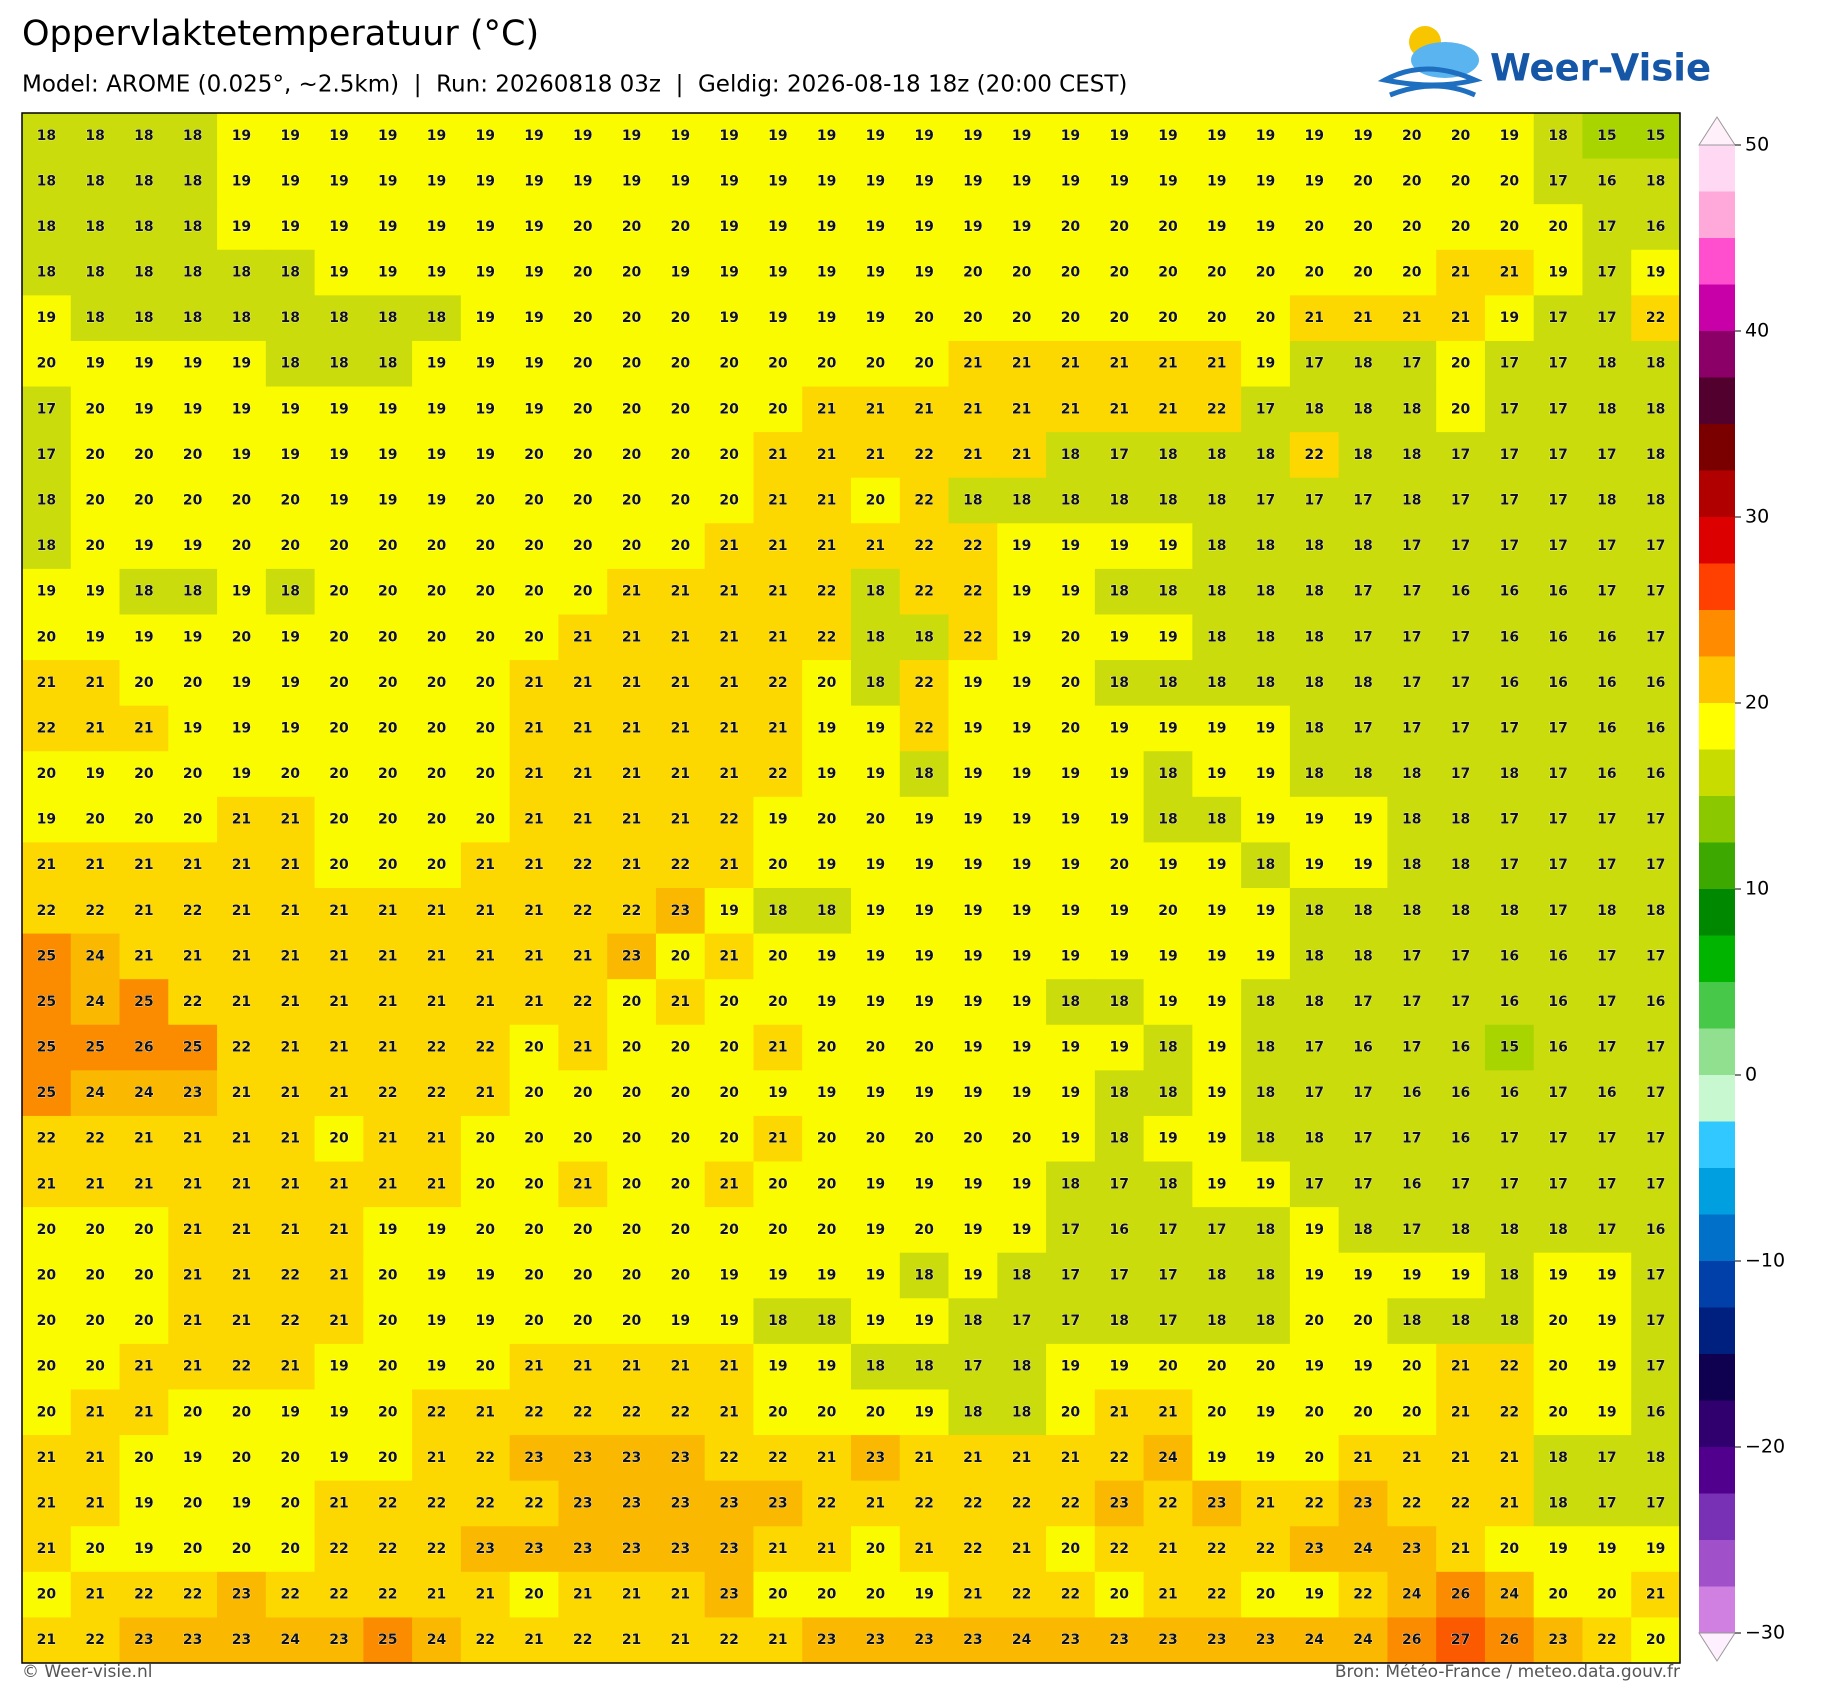 This screenshot has height=1685, width=1824. Describe the element at coordinates (143, 1048) in the screenshot. I see `temperature-label: 26` at that location.